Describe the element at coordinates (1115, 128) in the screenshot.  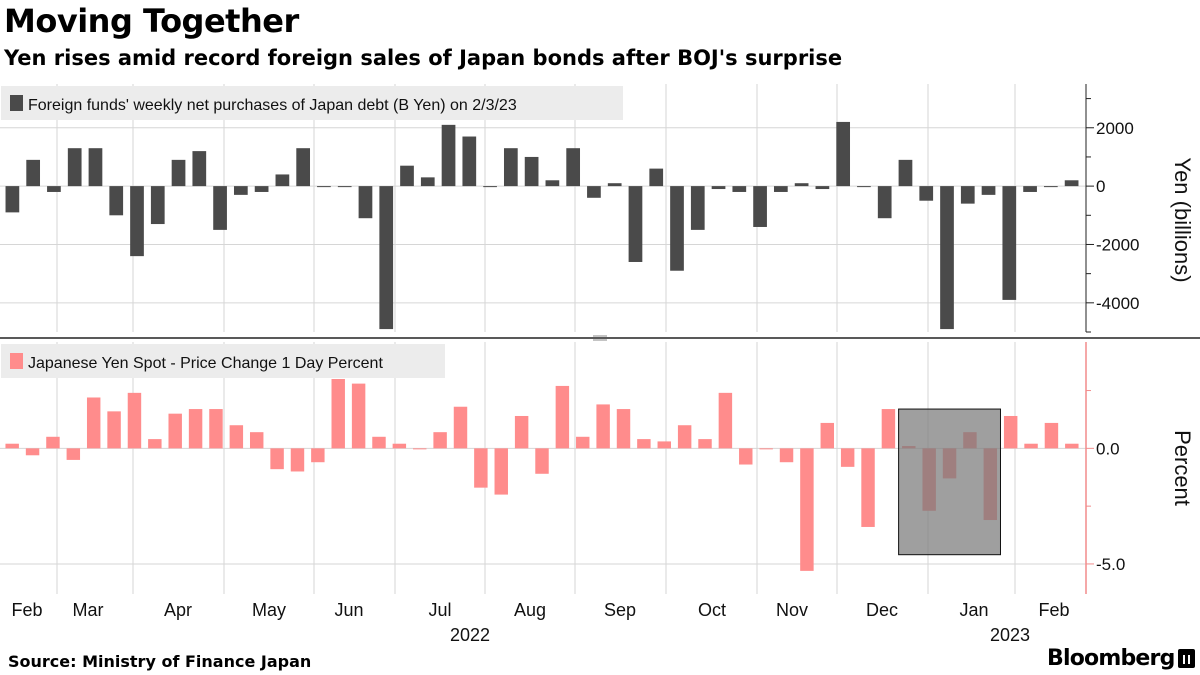
I see `bonds-y-tick: 2000` at that location.